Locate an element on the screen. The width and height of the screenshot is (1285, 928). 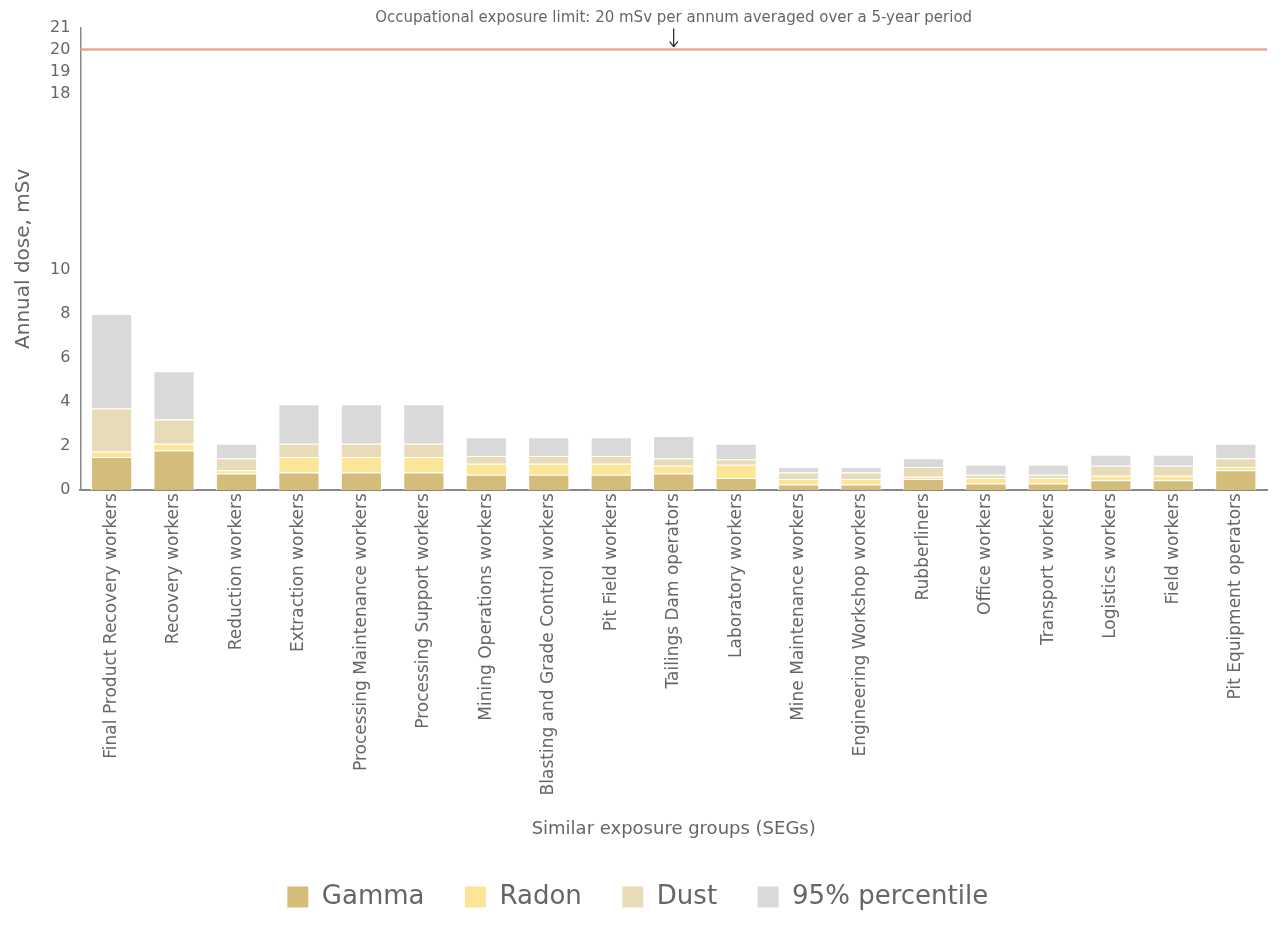
y-tick-label: 8 is located at coordinates (65, 313).